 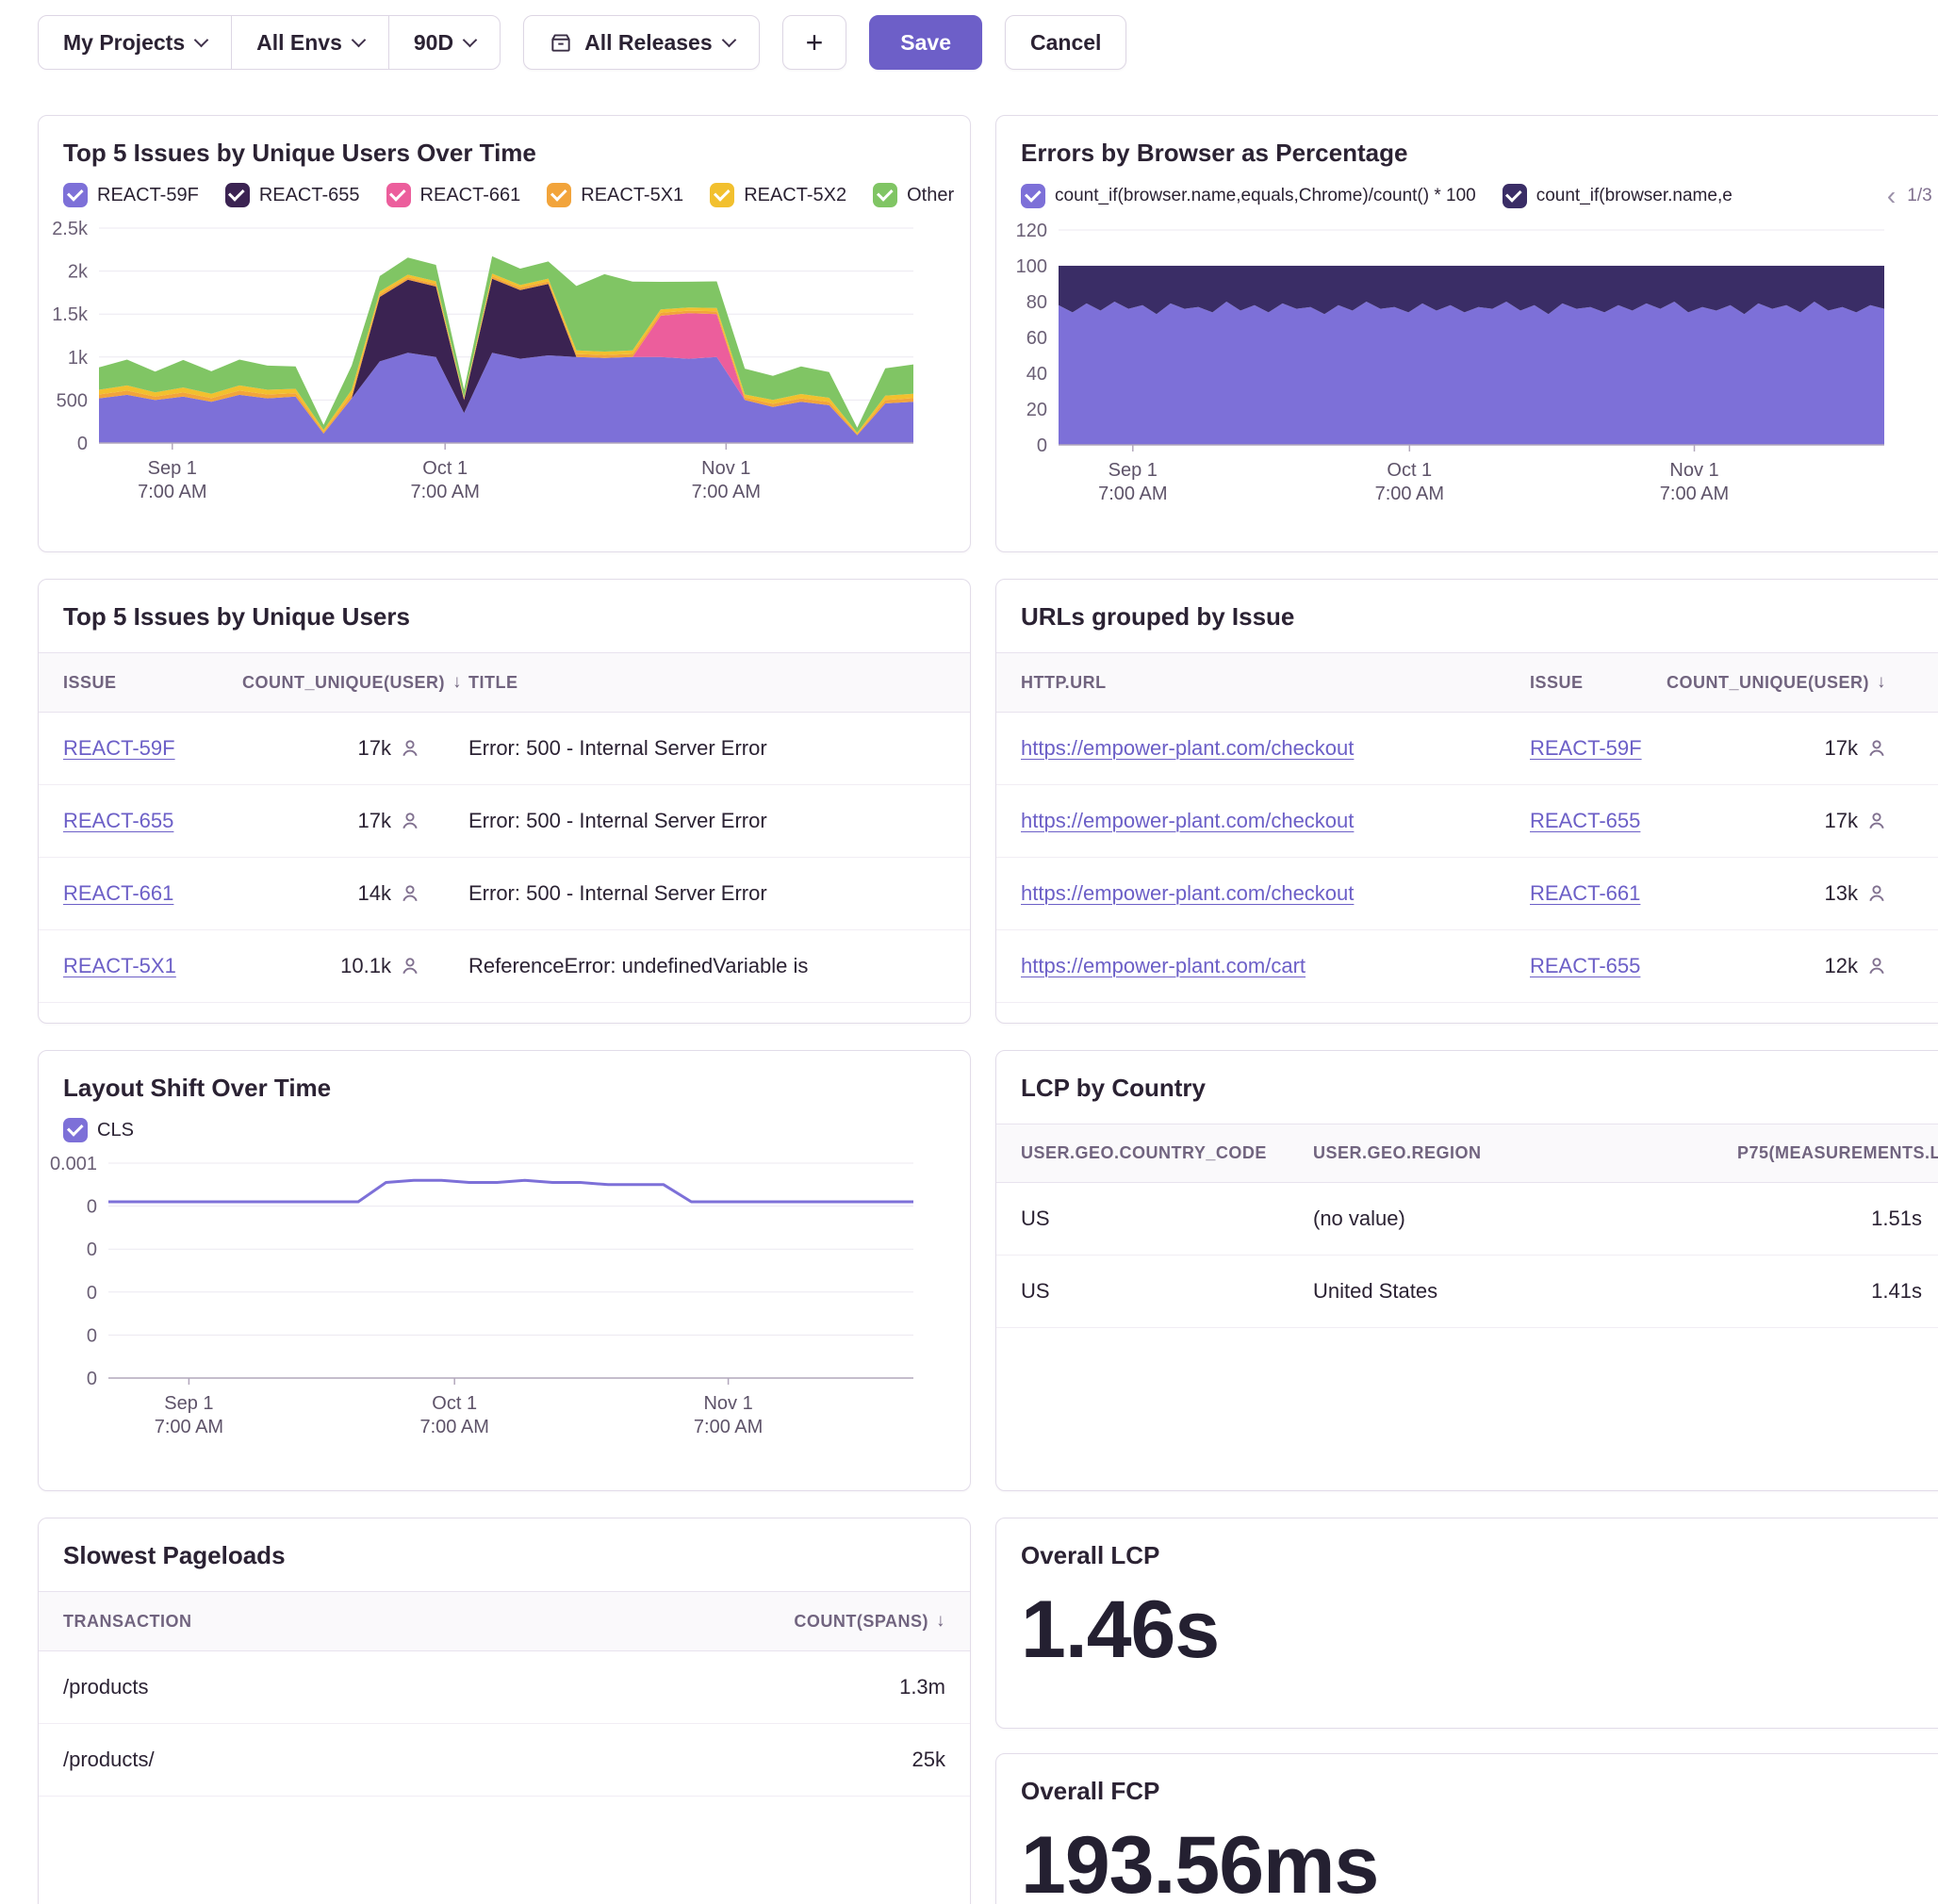 What do you see at coordinates (71, 314) in the screenshot?
I see `svg-text: 1.5k` at bounding box center [71, 314].